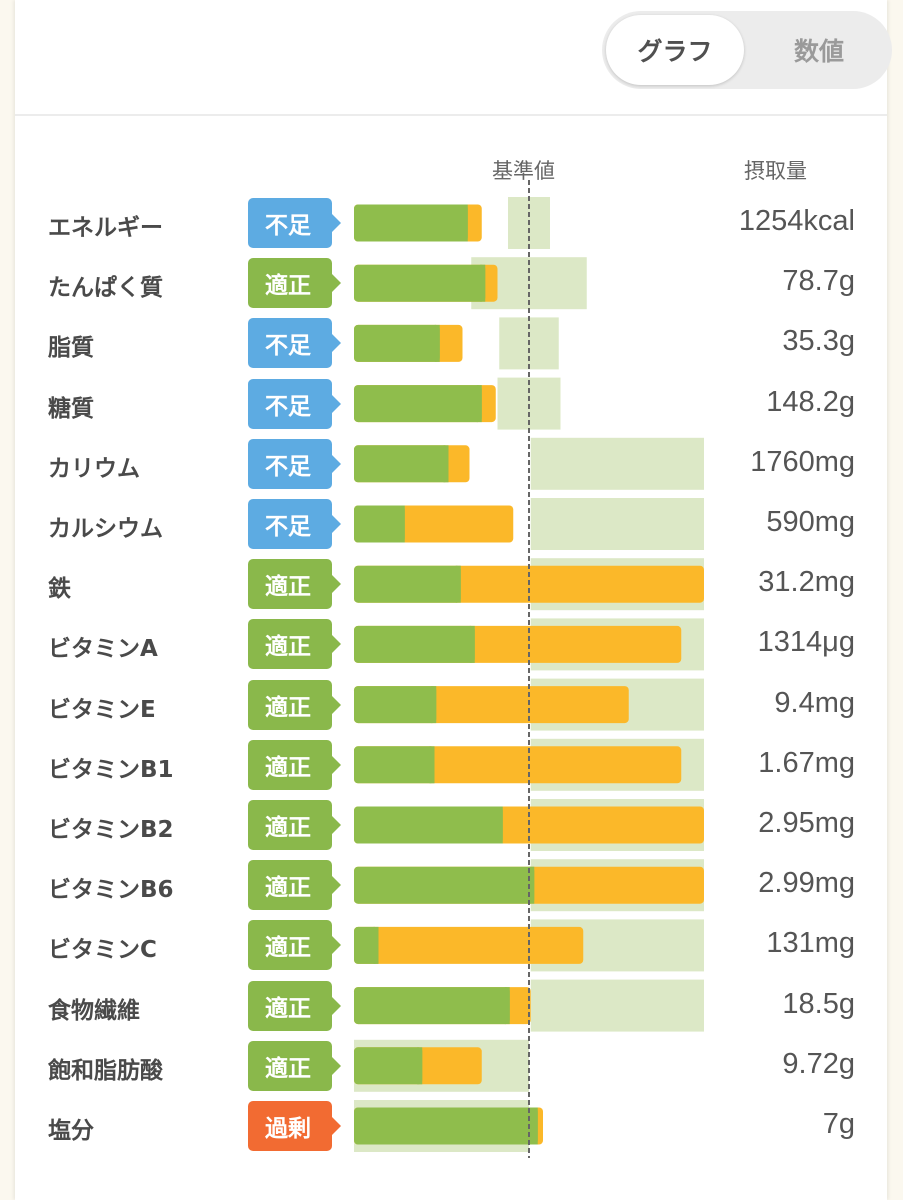 The height and width of the screenshot is (1200, 903). I want to click on reference-header: 基準値, so click(523, 171).